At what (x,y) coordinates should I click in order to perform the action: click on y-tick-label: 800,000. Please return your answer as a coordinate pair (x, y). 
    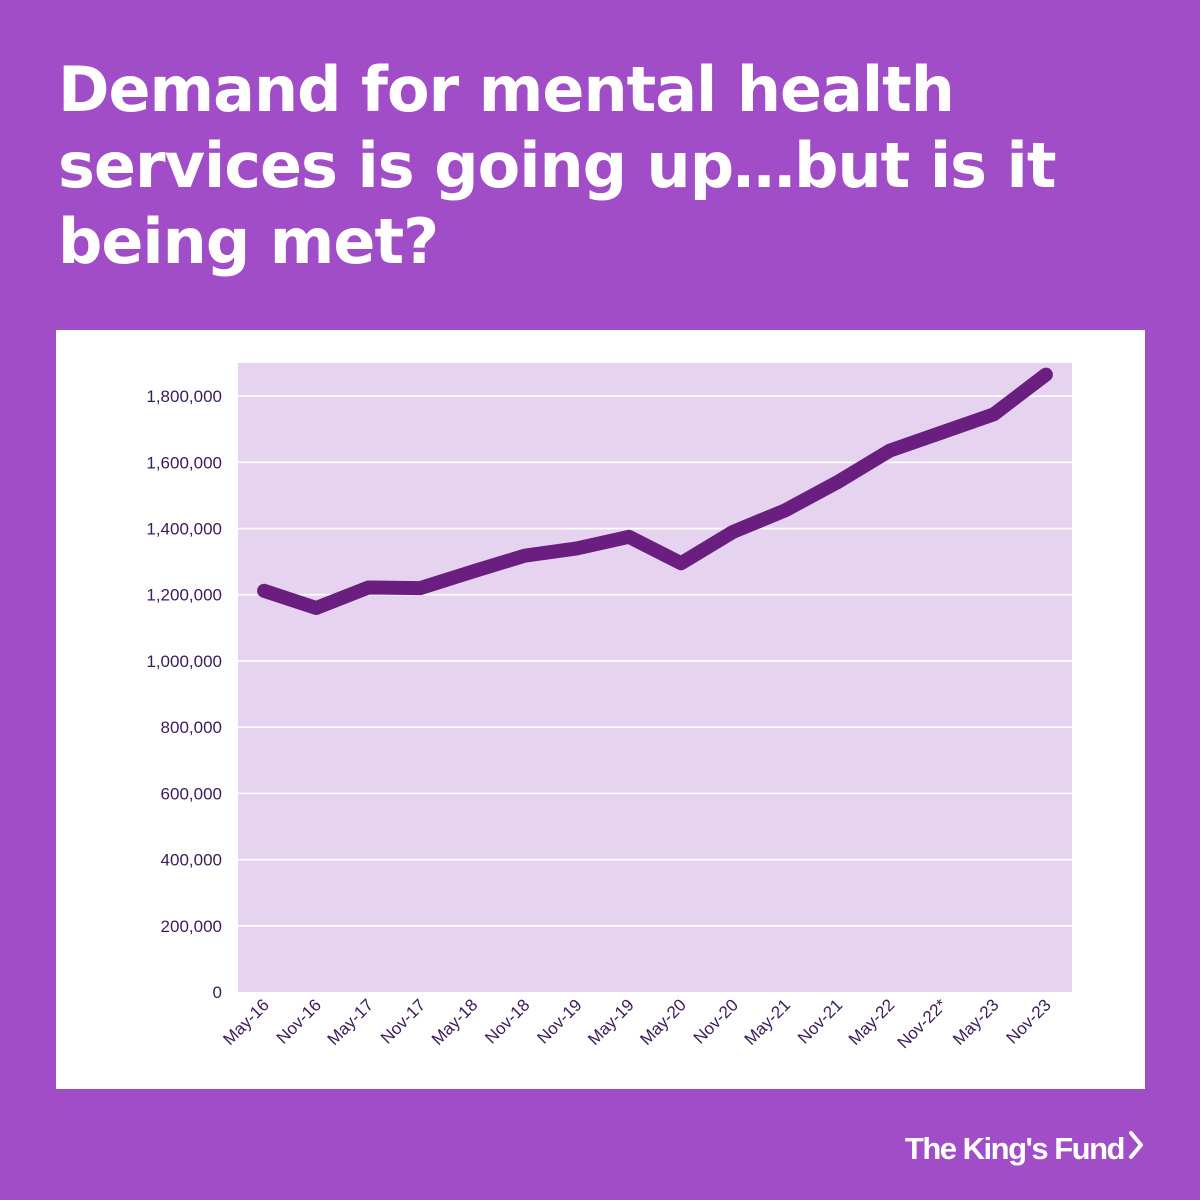
    Looking at the image, I should click on (191, 727).